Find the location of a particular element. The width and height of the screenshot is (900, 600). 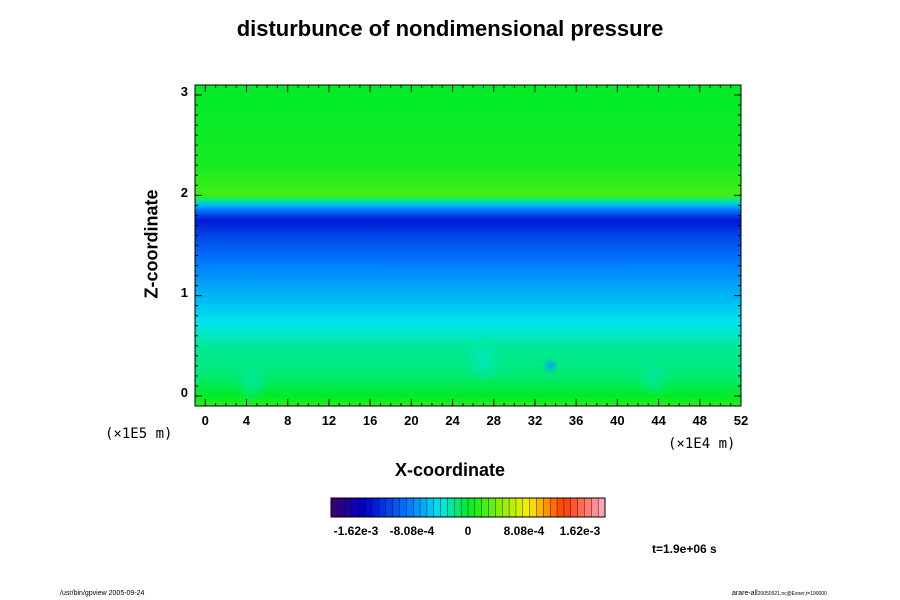

x-tick-label: 24 is located at coordinates (452, 420).